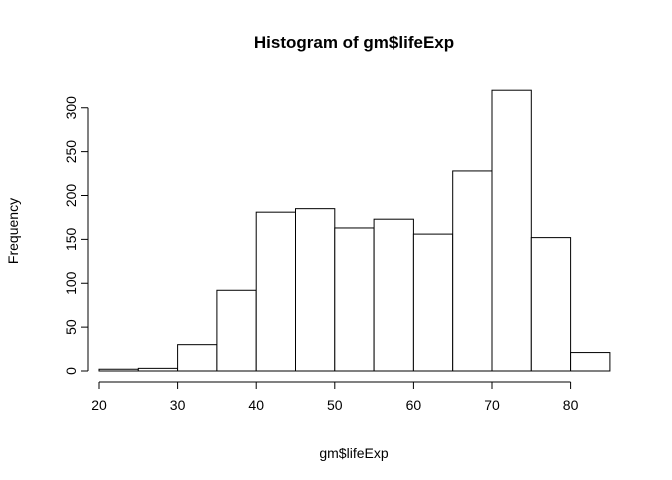 Image resolution: width=672 pixels, height=480 pixels. Describe the element at coordinates (353, 453) in the screenshot. I see `x-axis-label: gm$lifeExp` at that location.